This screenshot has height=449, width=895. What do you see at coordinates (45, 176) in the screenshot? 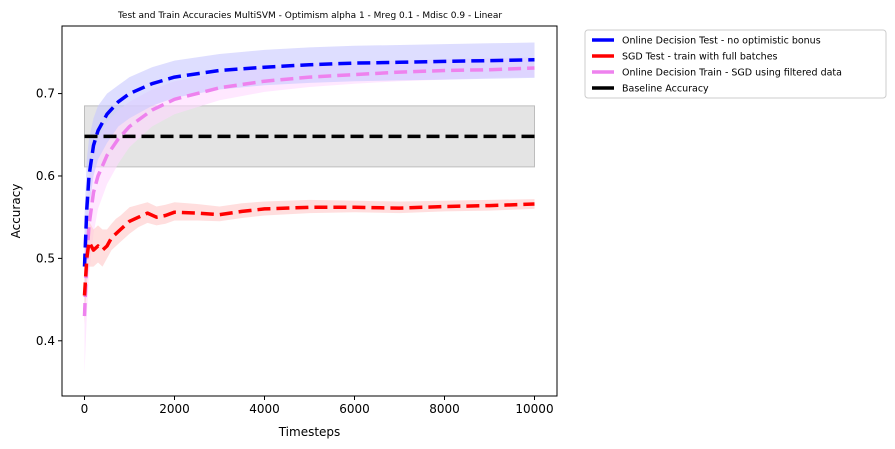
I see `y-tick-label: 0.6` at bounding box center [45, 176].